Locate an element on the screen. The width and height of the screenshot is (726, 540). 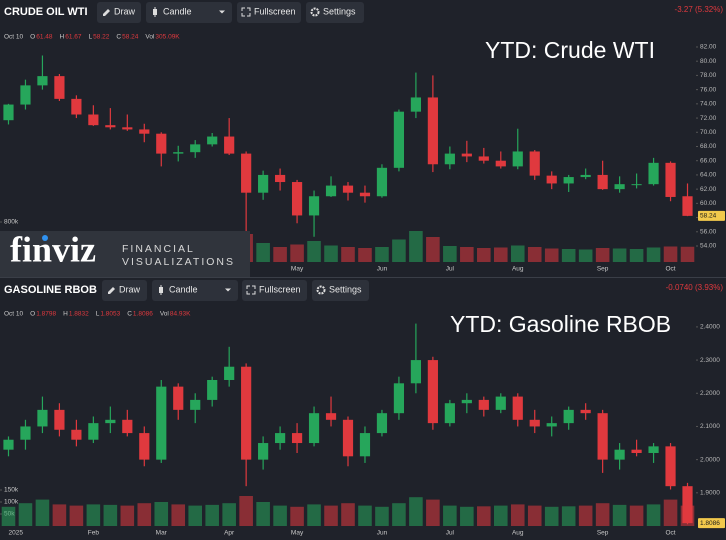
last-price-label: 1.8086 is located at coordinates (710, 523).